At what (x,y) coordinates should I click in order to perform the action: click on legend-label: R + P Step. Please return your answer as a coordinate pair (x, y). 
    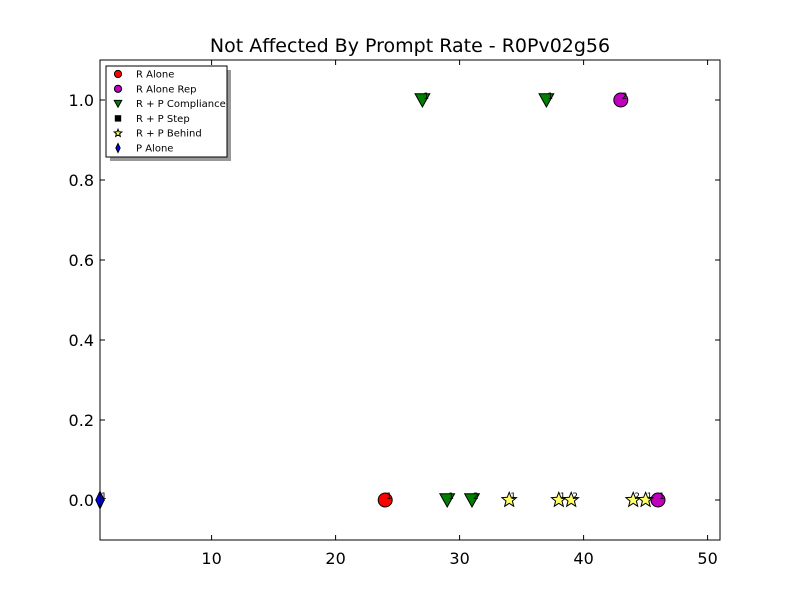
    Looking at the image, I should click on (163, 119).